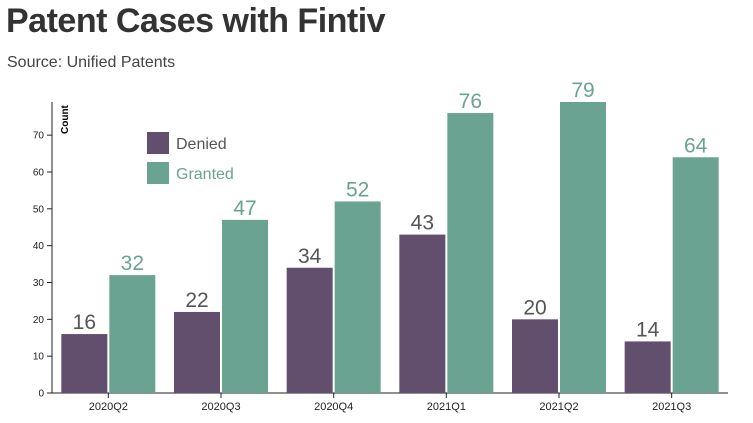 The image size is (753, 423). Describe the element at coordinates (39, 172) in the screenshot. I see `y-tick-label: 60` at that location.